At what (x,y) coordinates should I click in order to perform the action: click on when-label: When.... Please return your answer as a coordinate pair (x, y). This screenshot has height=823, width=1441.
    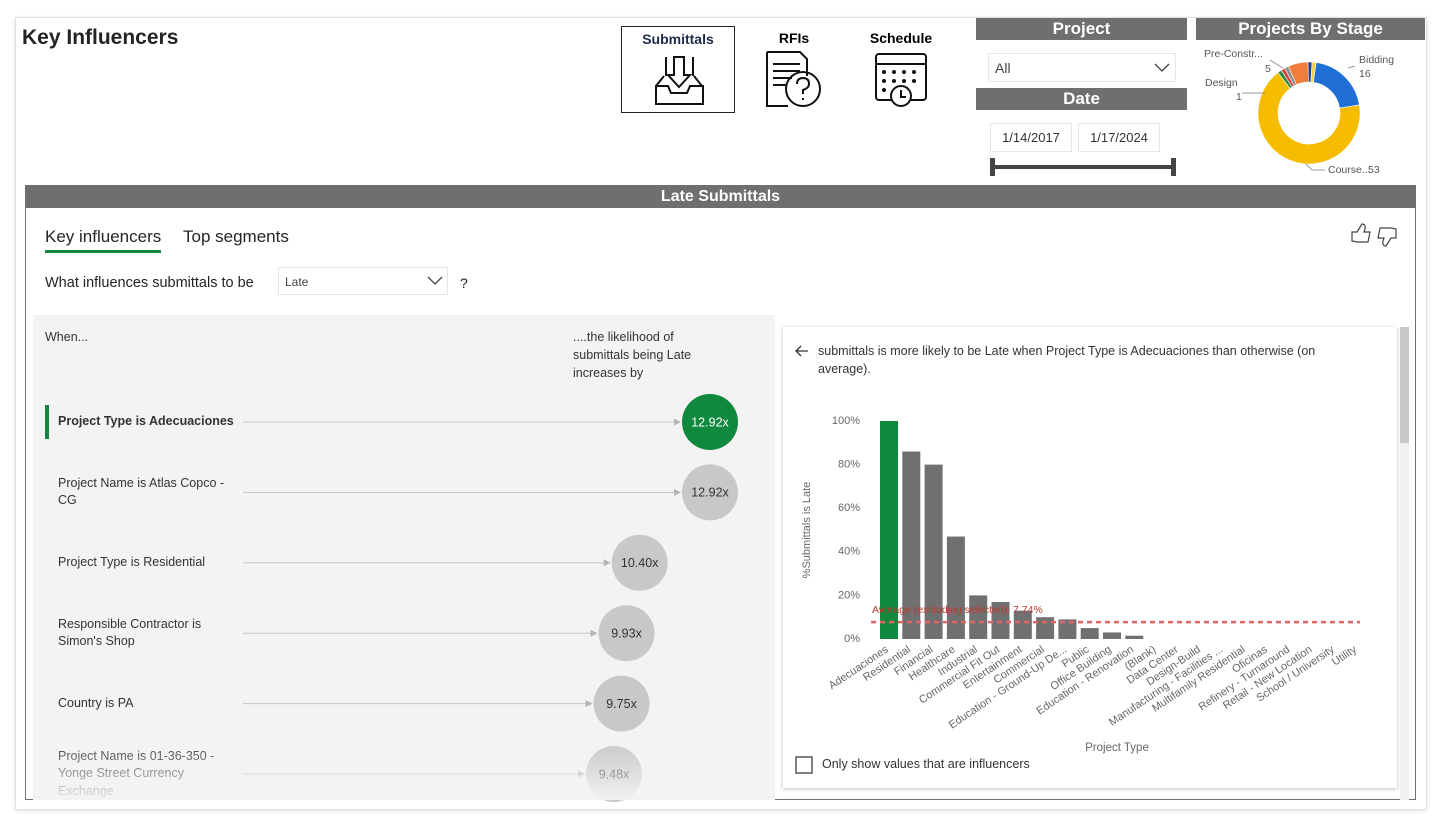
    Looking at the image, I should click on (67, 337).